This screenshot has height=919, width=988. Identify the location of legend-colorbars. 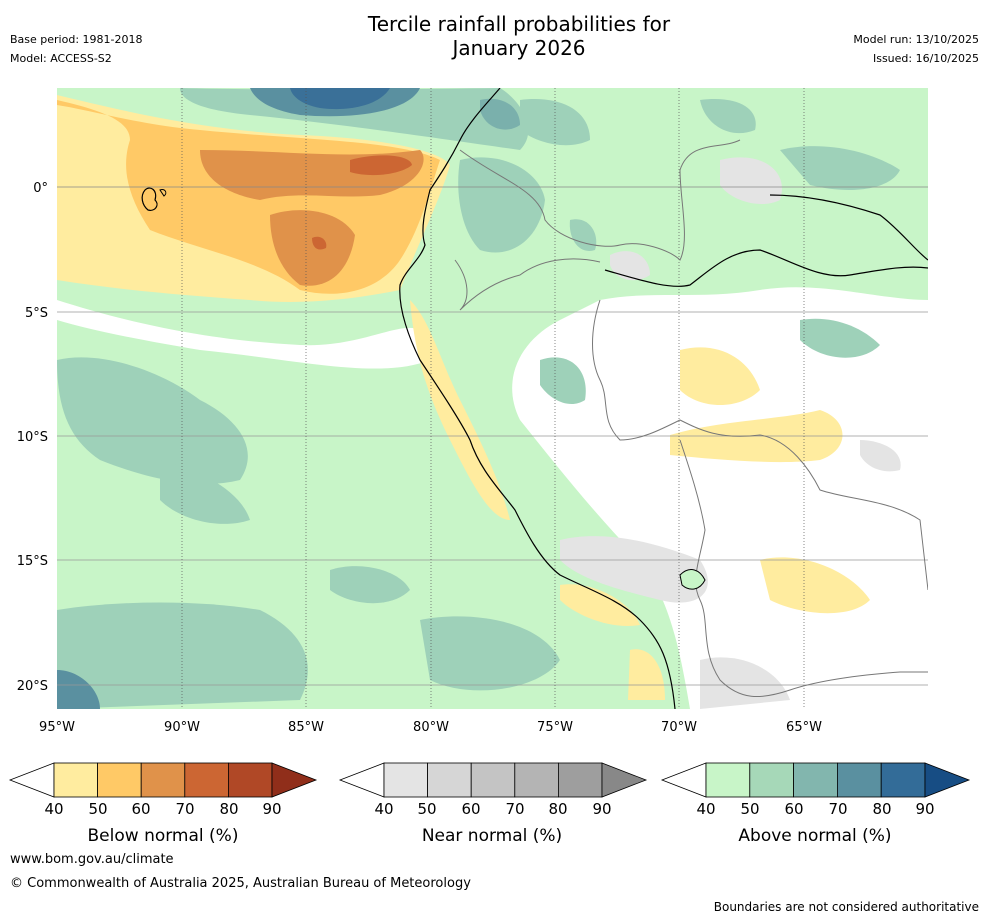
(489, 780).